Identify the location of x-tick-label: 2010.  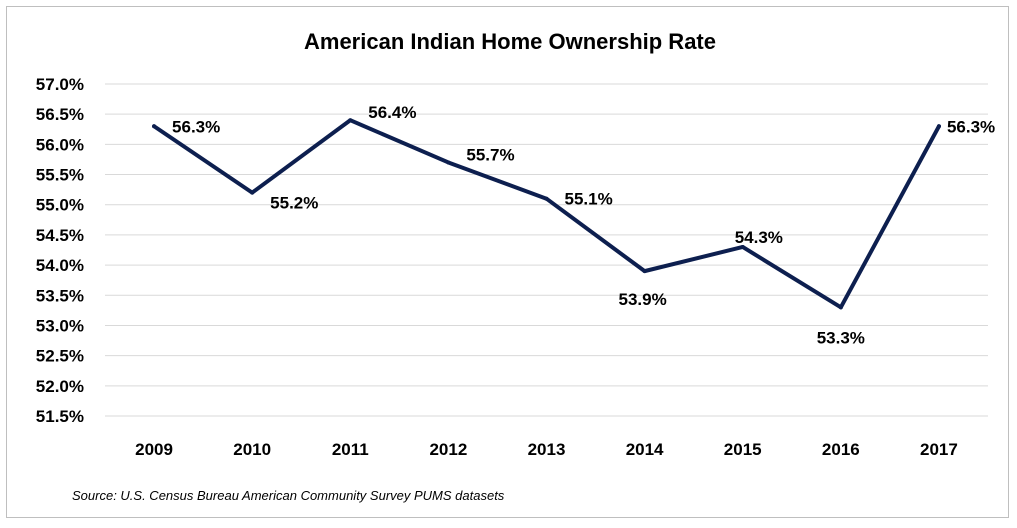
(252, 449).